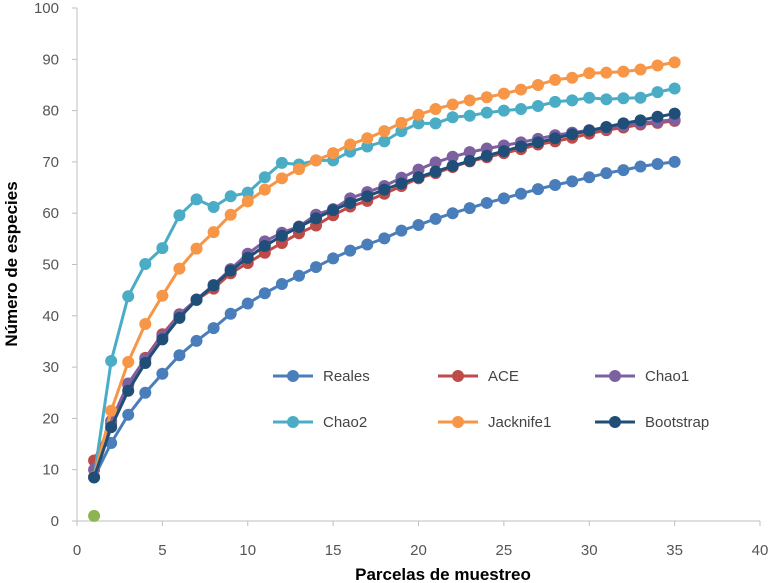  Describe the element at coordinates (11, 263) in the screenshot. I see `y-axis-title: Número de especies` at that location.